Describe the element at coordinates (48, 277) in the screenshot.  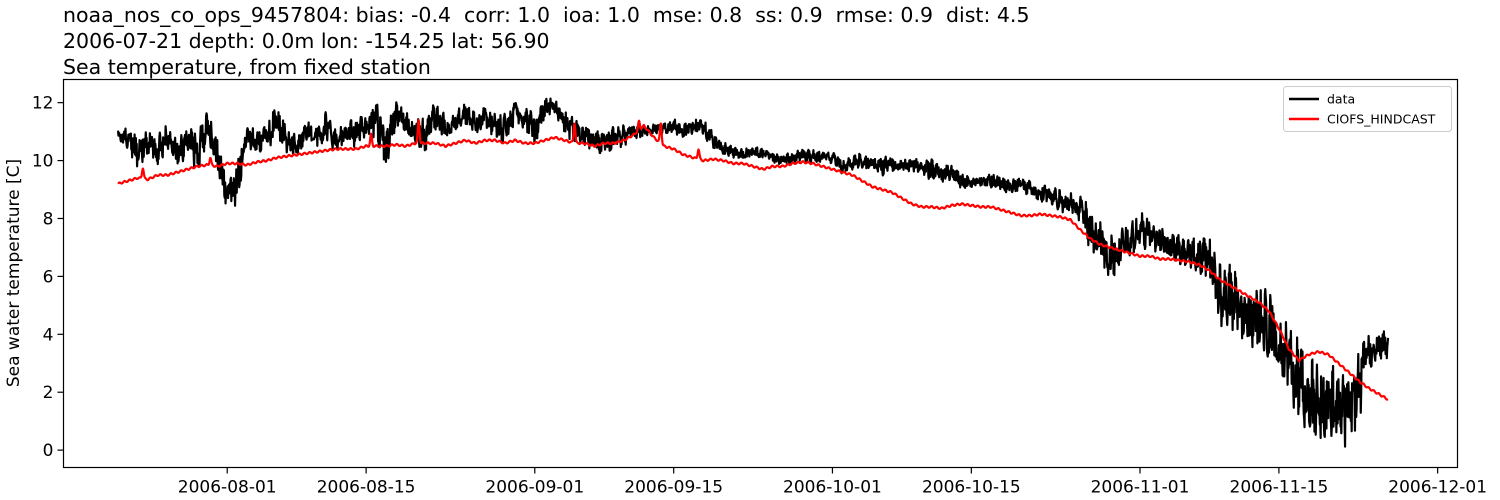
I see `y-tick-label: 6` at that location.